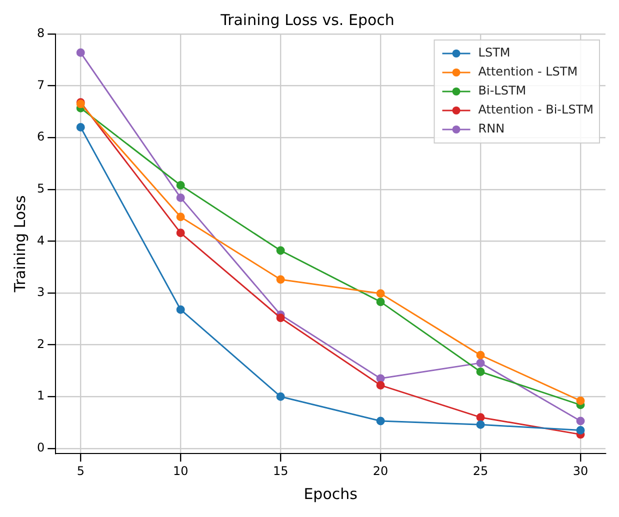 Image resolution: width=619 pixels, height=517 pixels. What do you see at coordinates (40, 395) in the screenshot?
I see `y-tick-label: 1` at bounding box center [40, 395].